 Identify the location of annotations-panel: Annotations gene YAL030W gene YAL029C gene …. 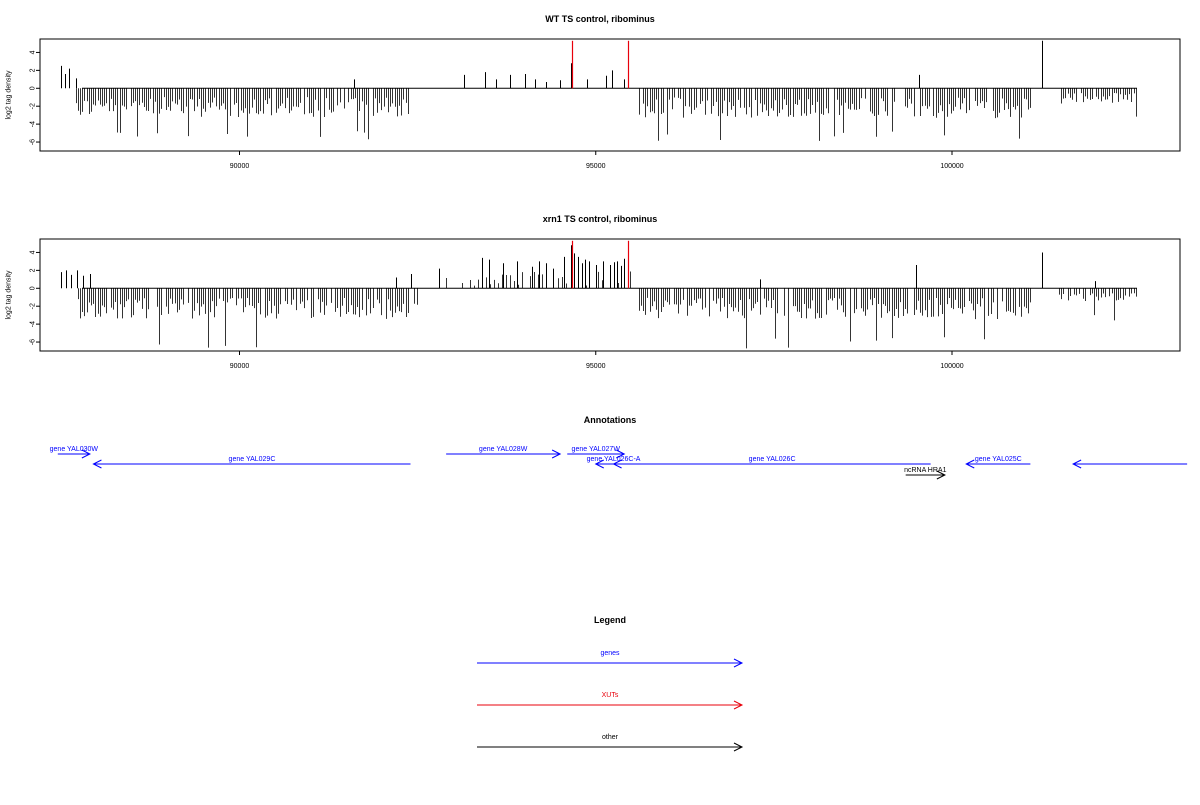
(619, 447).